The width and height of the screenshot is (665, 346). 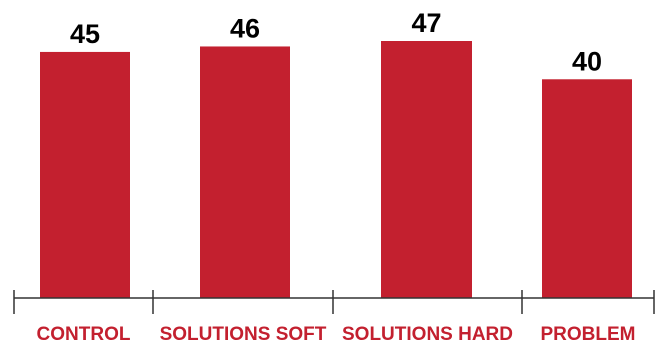 What do you see at coordinates (334, 302) in the screenshot?
I see `x-axis-ticks` at bounding box center [334, 302].